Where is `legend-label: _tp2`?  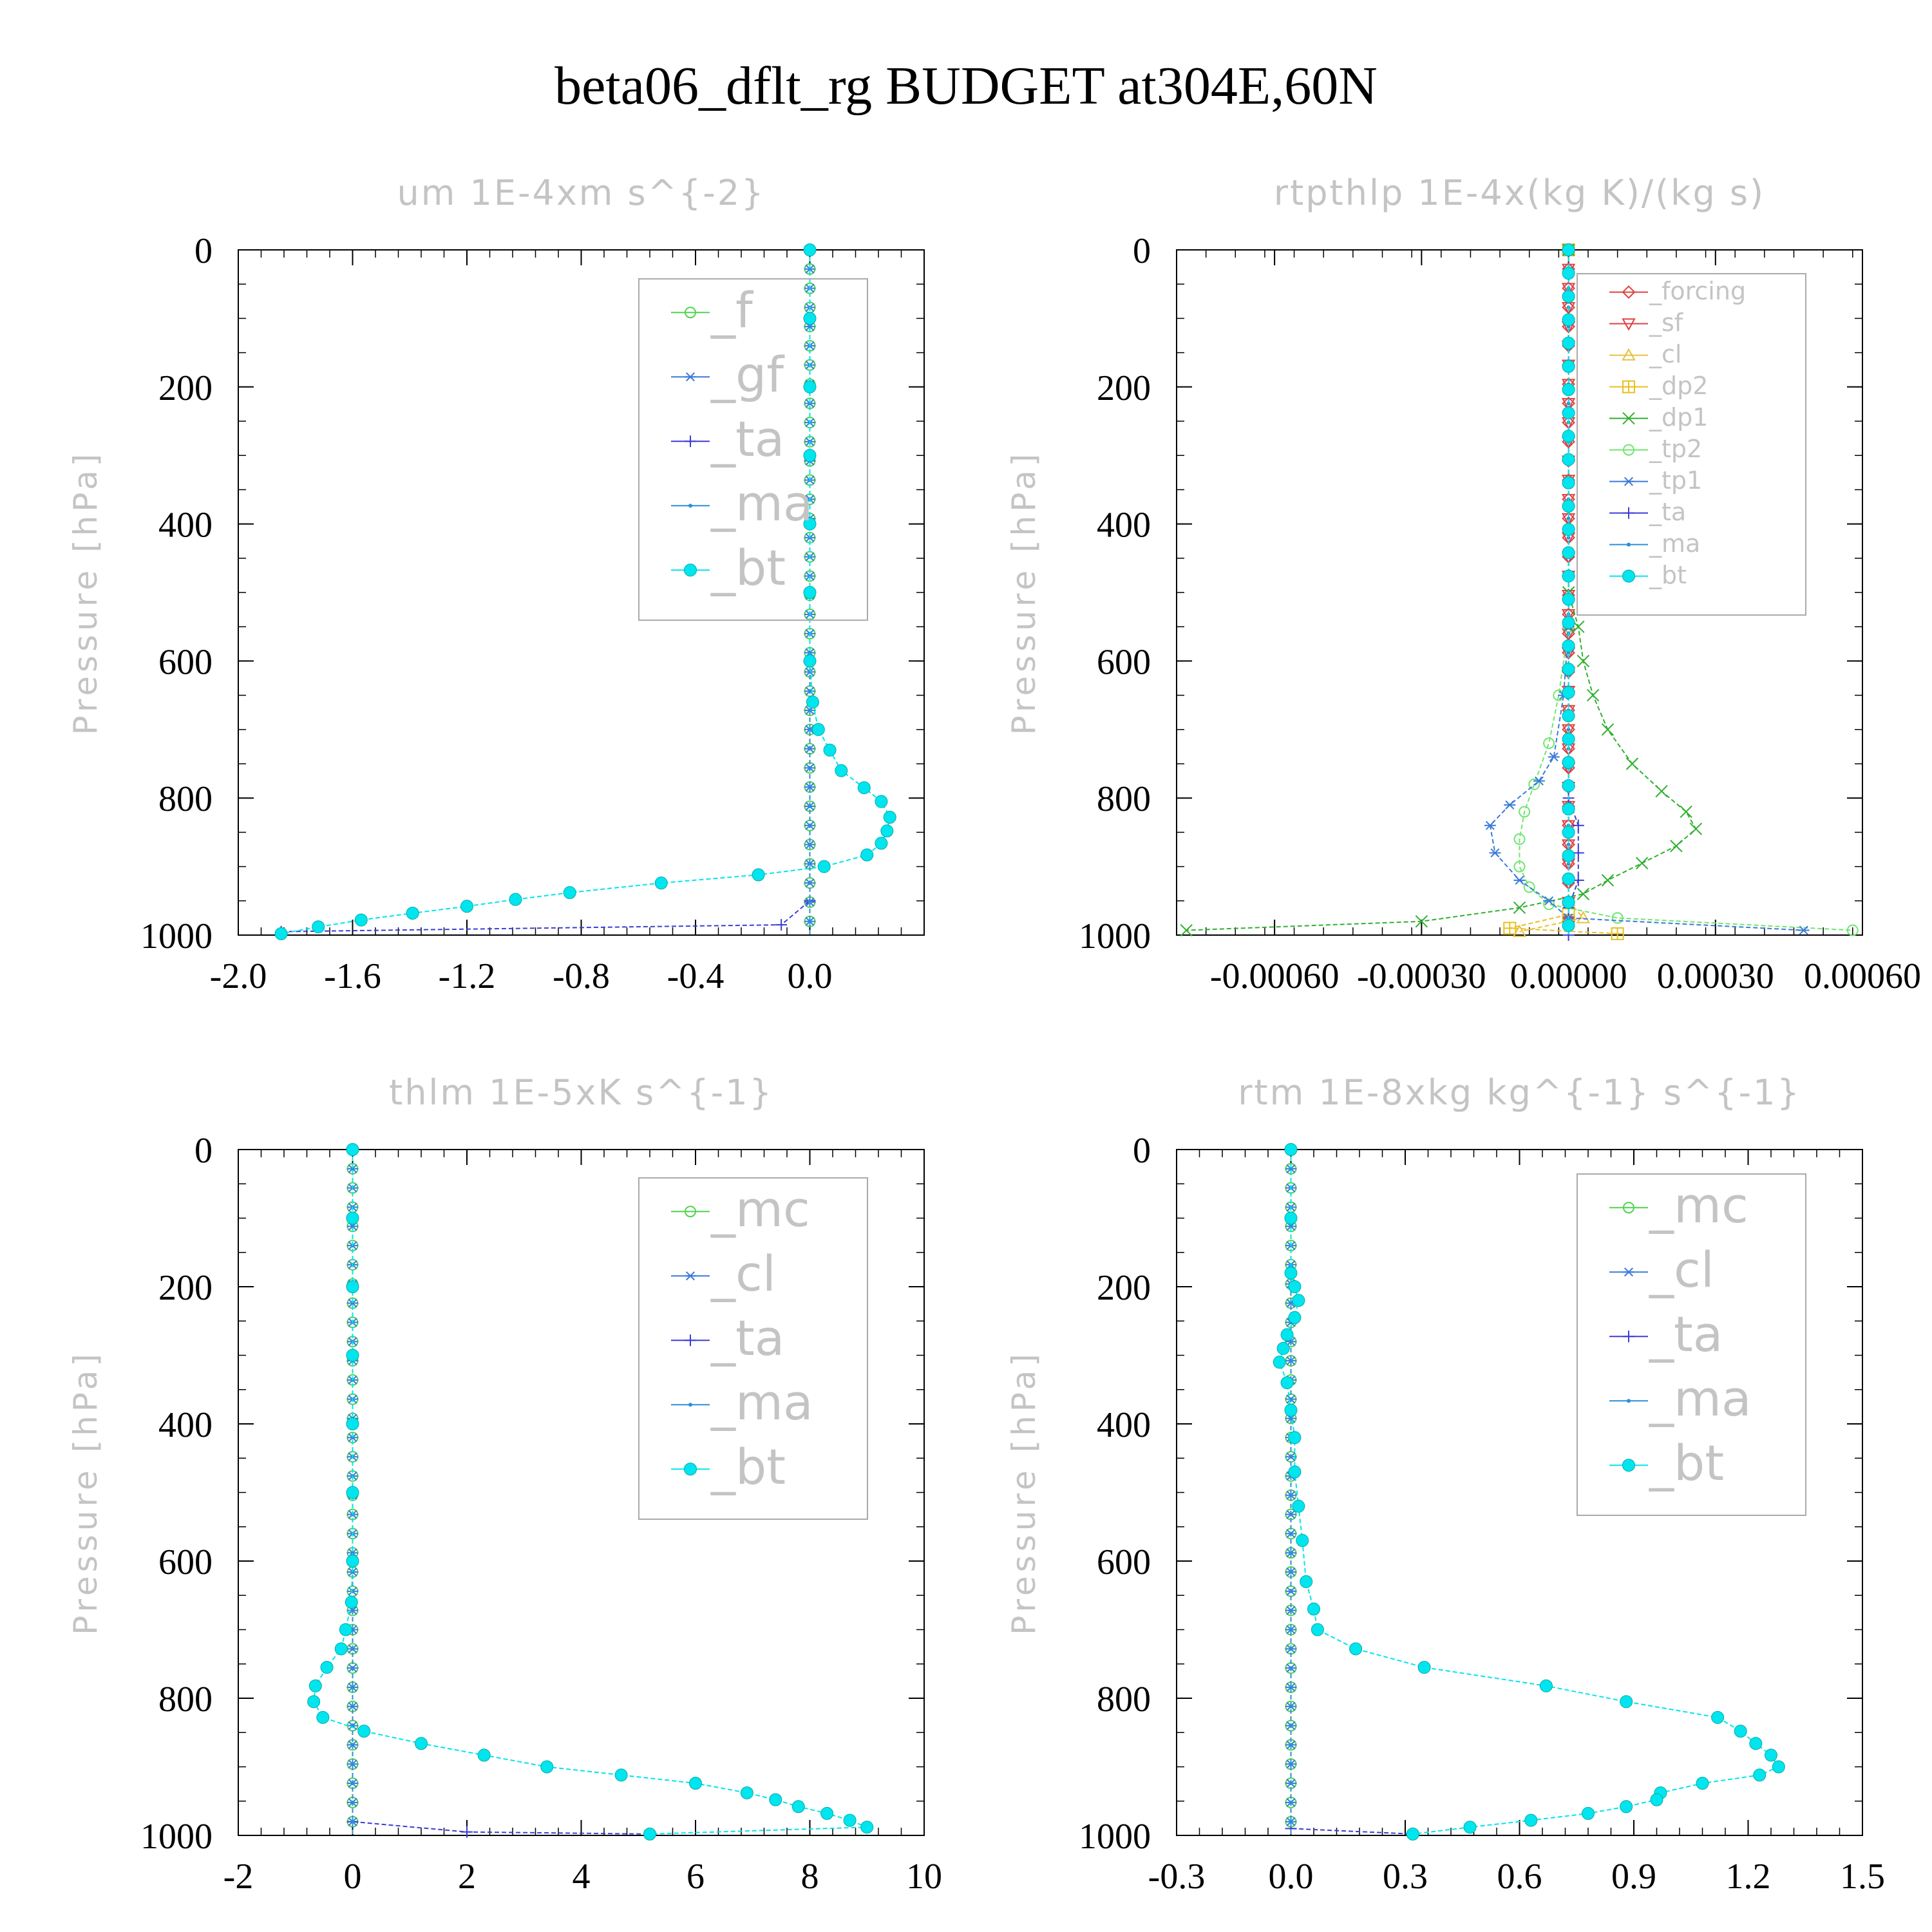
legend-label: _tp2 is located at coordinates (1675, 449).